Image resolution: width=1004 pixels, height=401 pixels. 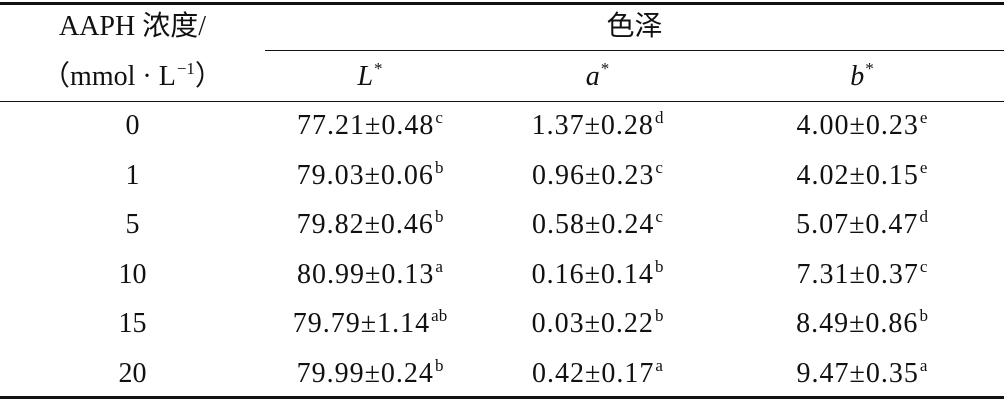 What do you see at coordinates (593, 373) in the screenshot?
I see `cell-value: 0.42±0.17` at bounding box center [593, 373].